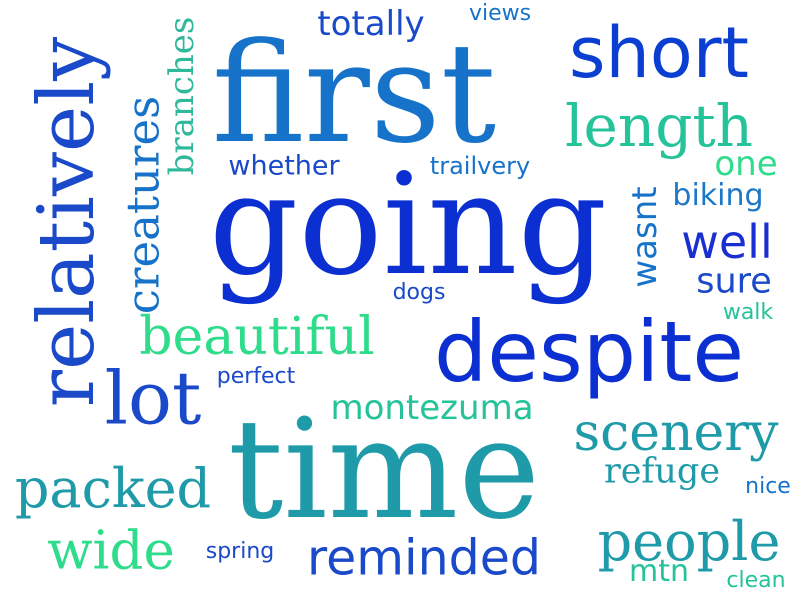 This screenshot has height=600, width=800. I want to click on word-nice: nice, so click(768, 486).